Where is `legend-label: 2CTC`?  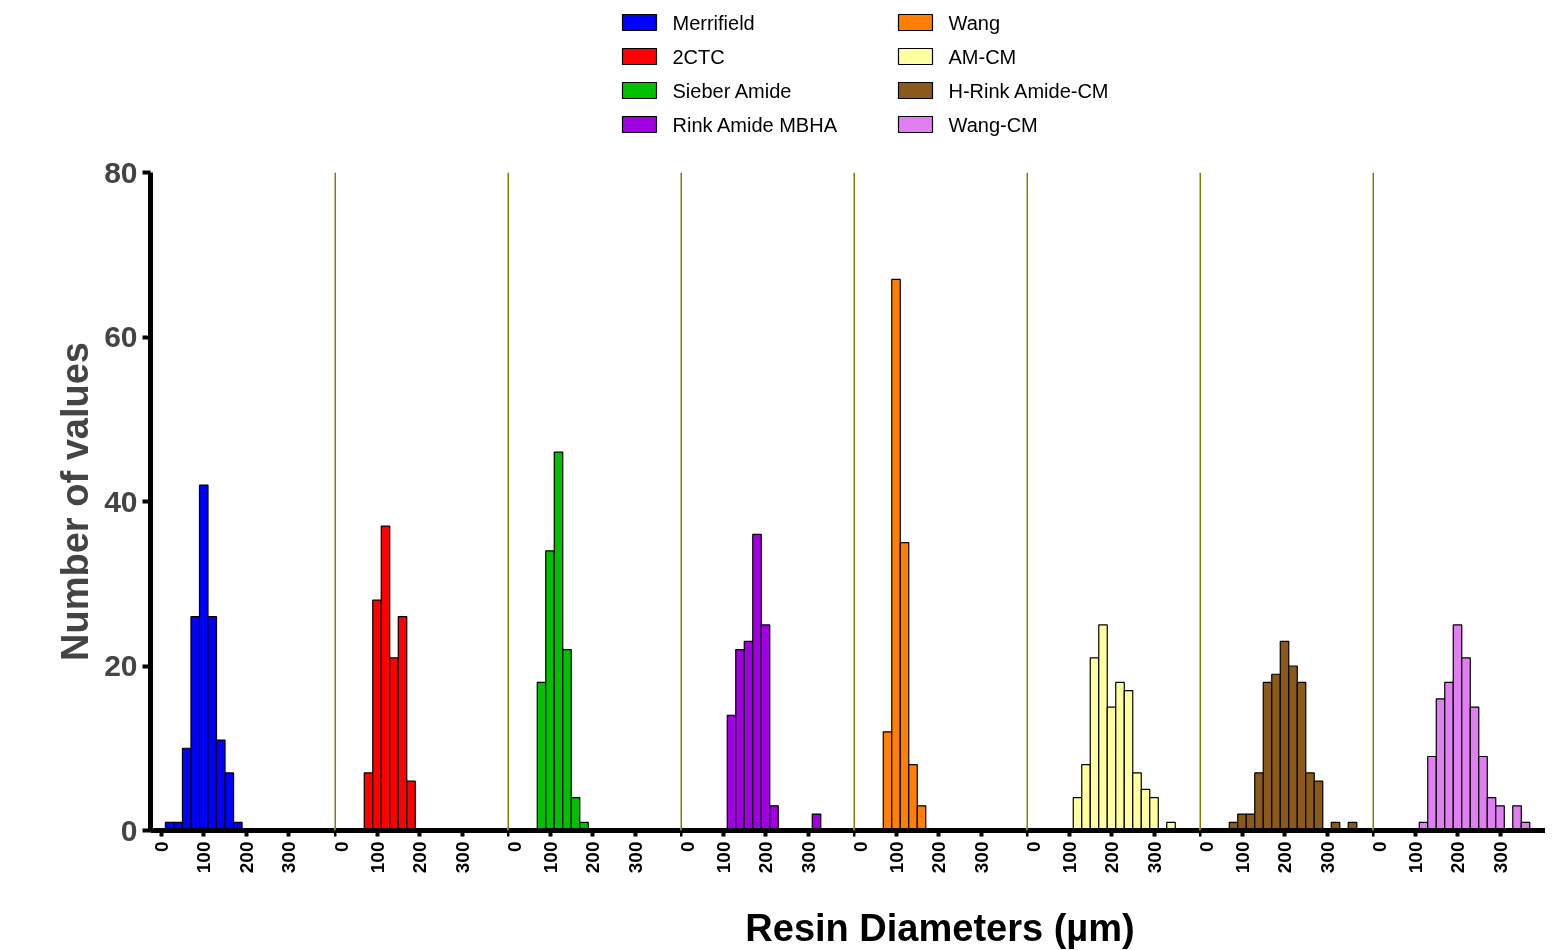
legend-label: 2CTC is located at coordinates (698, 56).